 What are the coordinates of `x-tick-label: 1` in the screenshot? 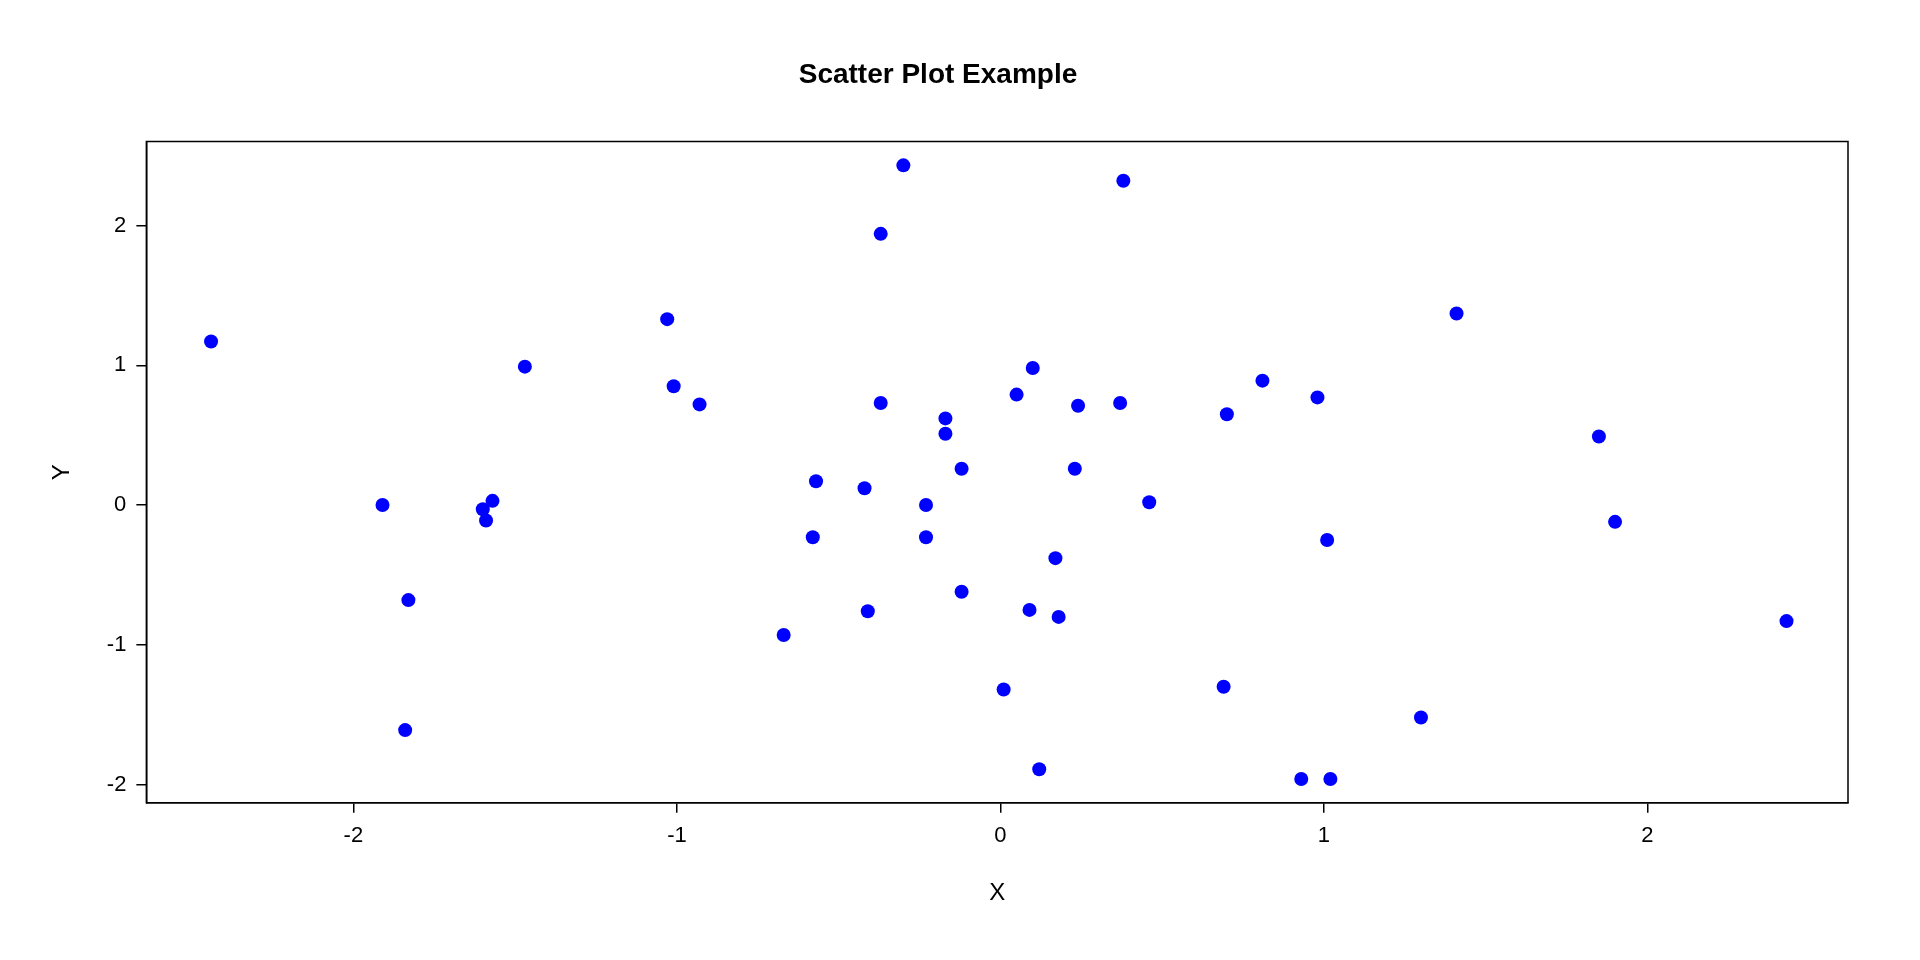 It's located at (1324, 835).